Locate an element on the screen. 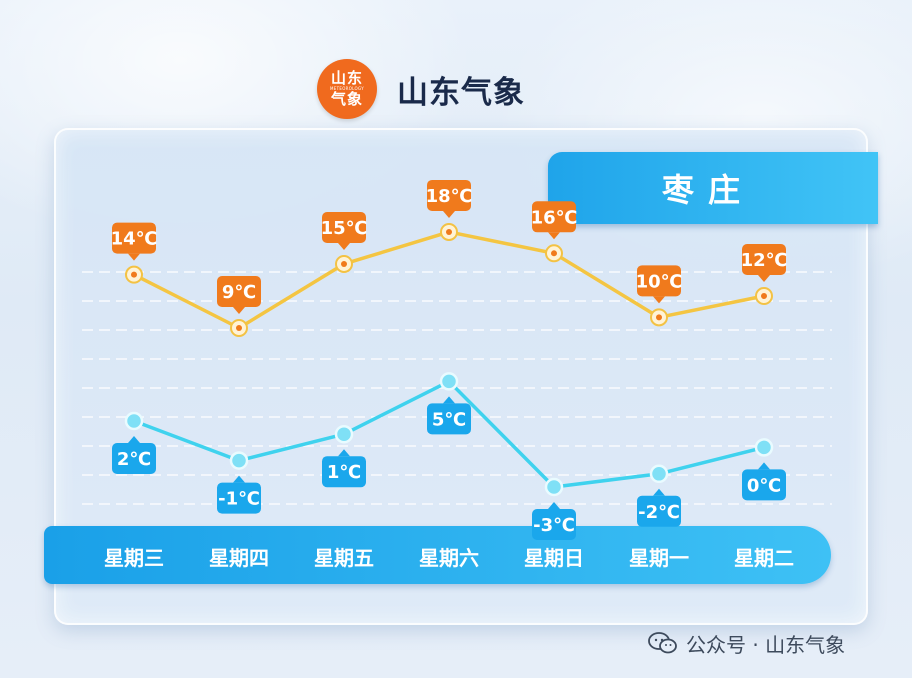 Image resolution: width=912 pixels, height=678 pixels. header: 山东 METEOROLOGY 气象 山东气象 is located at coordinates (421, 89).